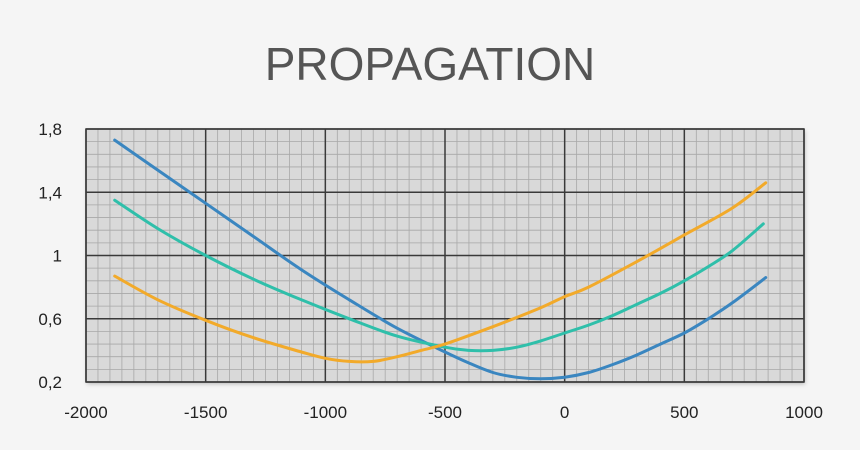  What do you see at coordinates (85, 412) in the screenshot?
I see `x-tick-label: -2000` at bounding box center [85, 412].